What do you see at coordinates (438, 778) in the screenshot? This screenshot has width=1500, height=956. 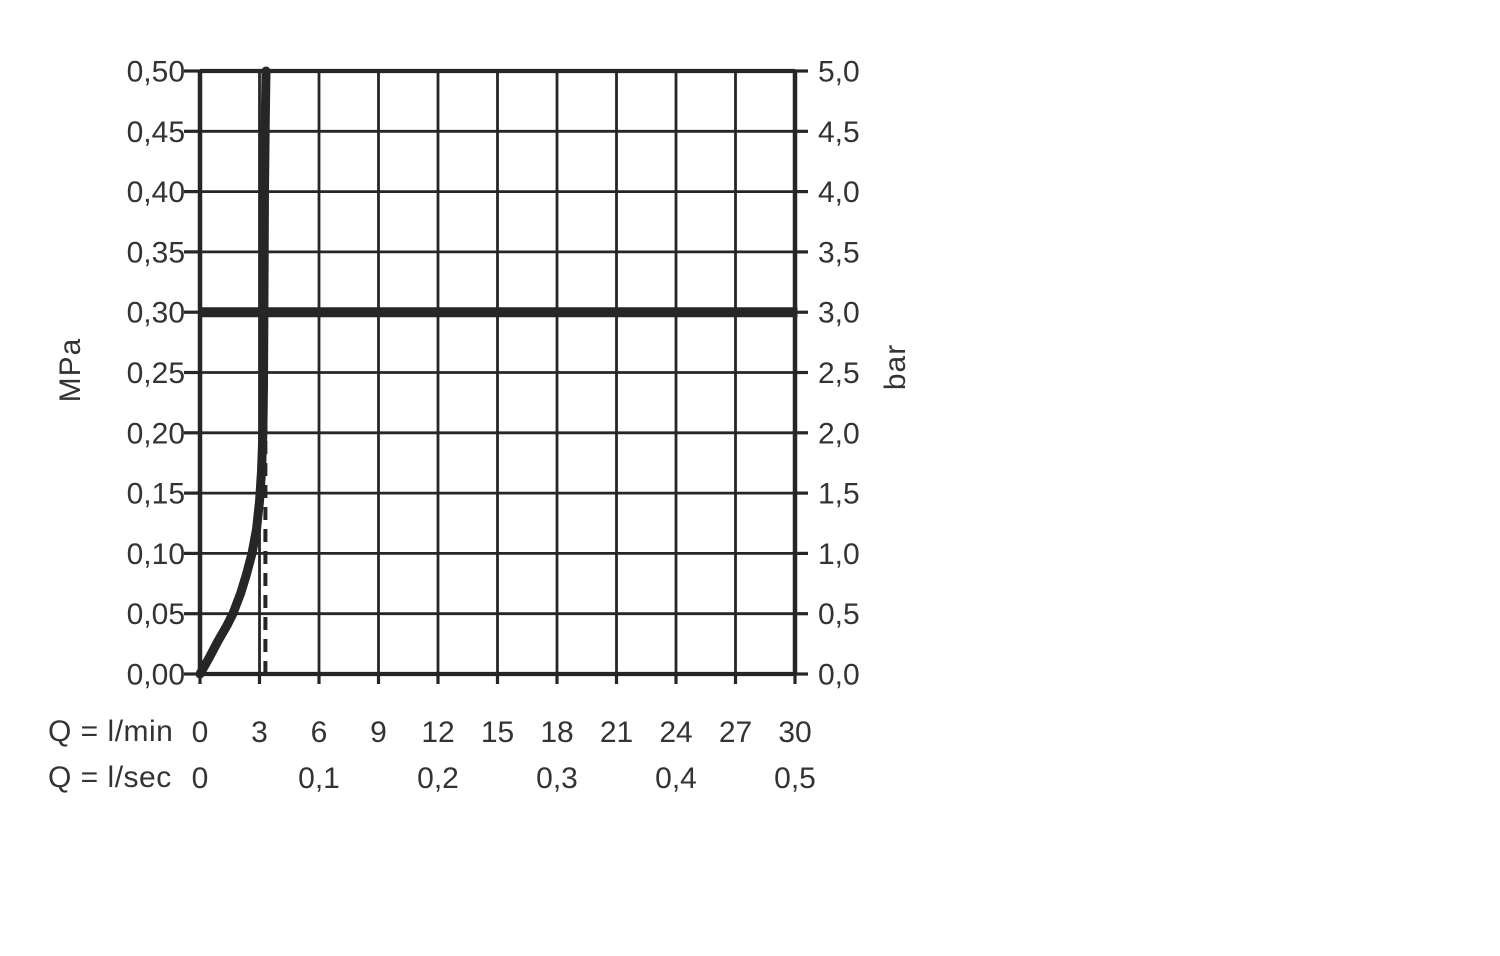 I see `x-lsec-tick-label: 0,2` at bounding box center [438, 778].